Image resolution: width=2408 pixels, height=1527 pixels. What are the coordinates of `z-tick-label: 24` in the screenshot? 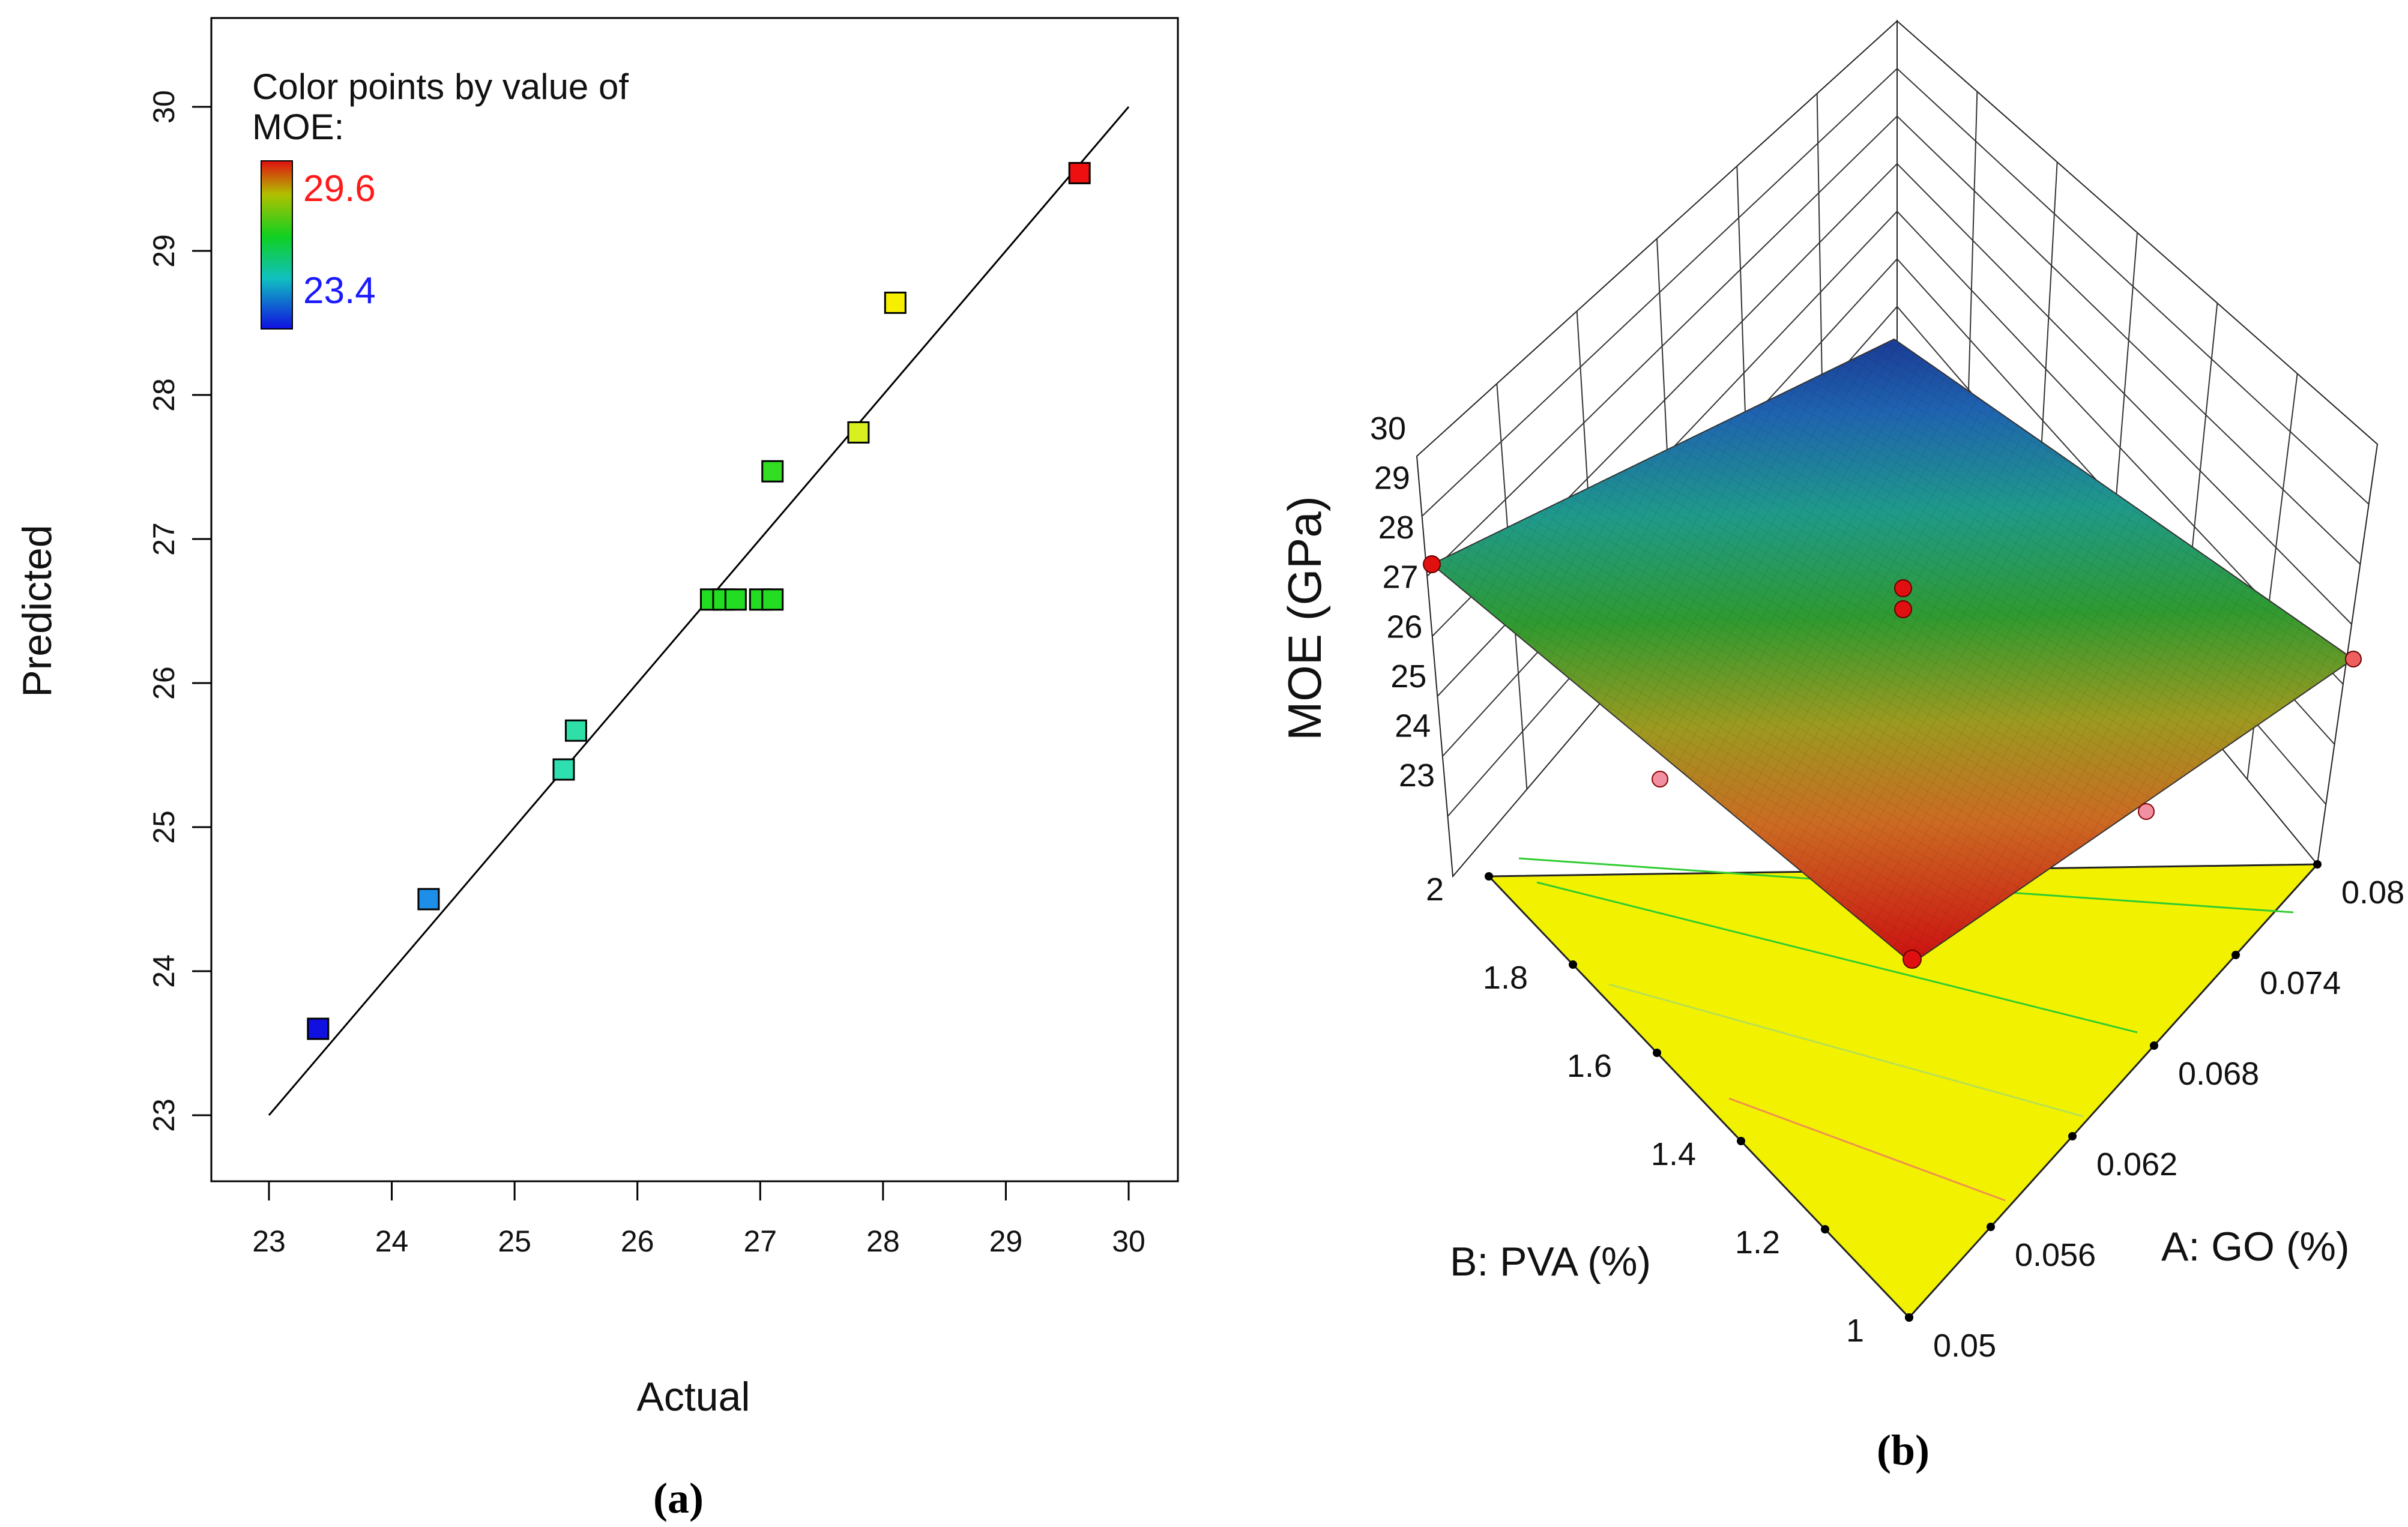 It's located at (1413, 726).